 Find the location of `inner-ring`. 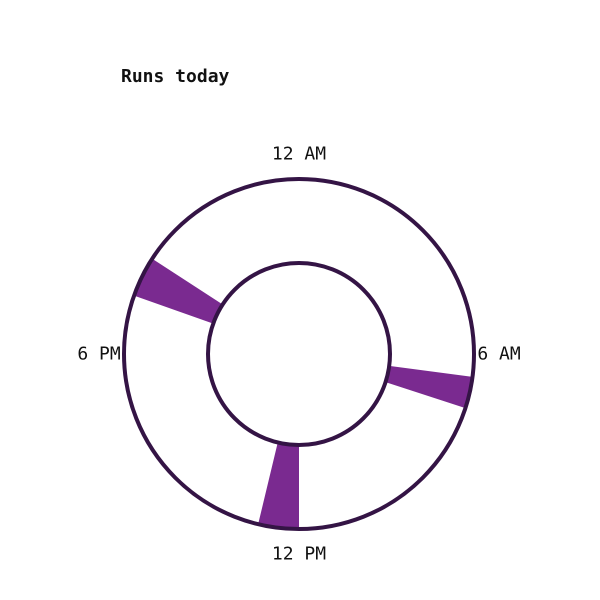

inner-ring is located at coordinates (299, 354).